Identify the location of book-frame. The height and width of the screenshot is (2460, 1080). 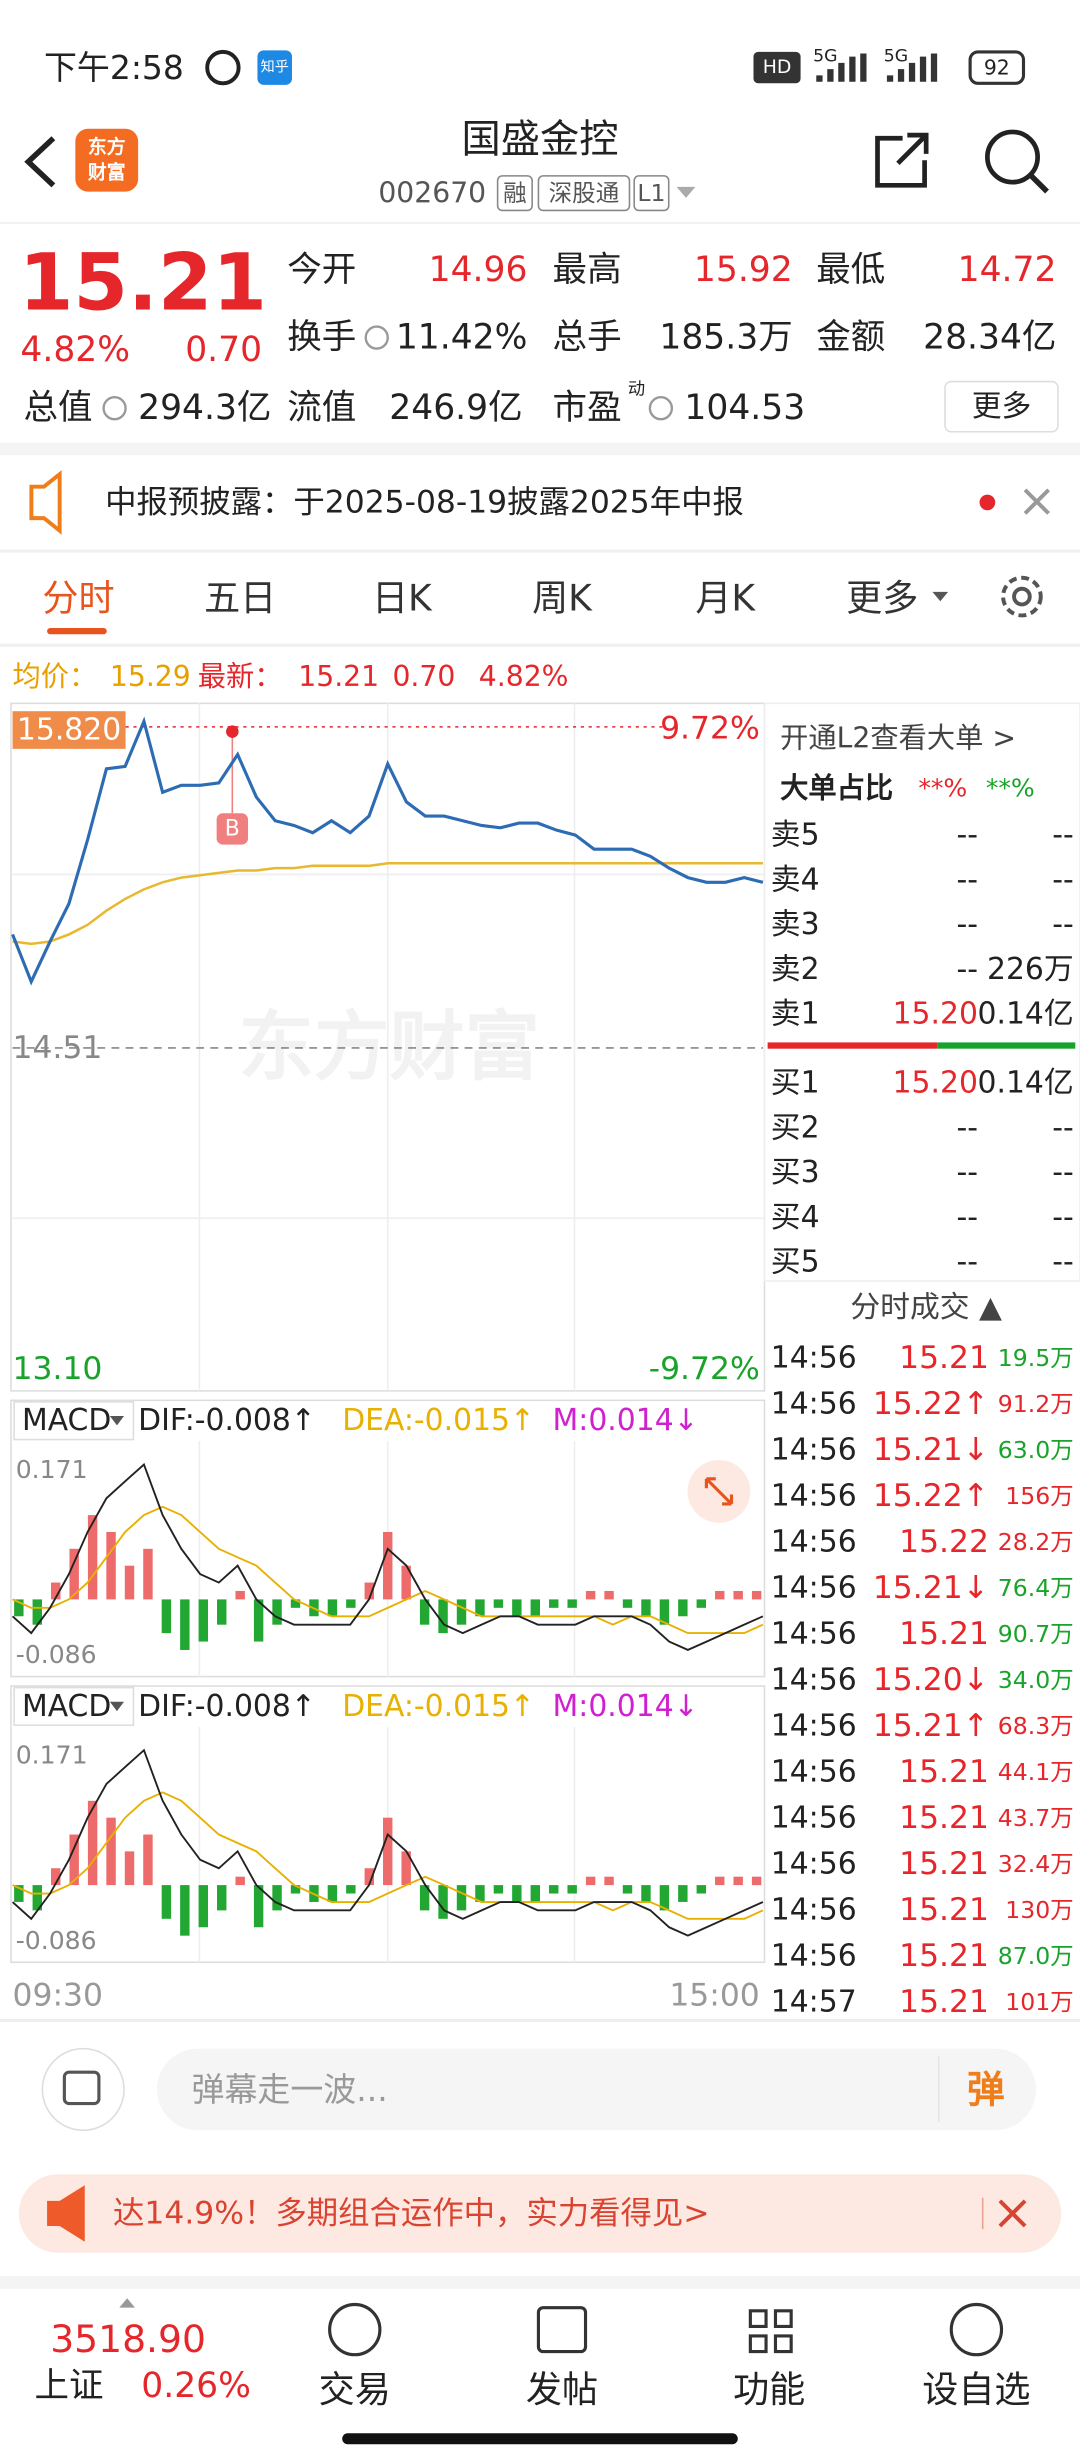
(921, 992).